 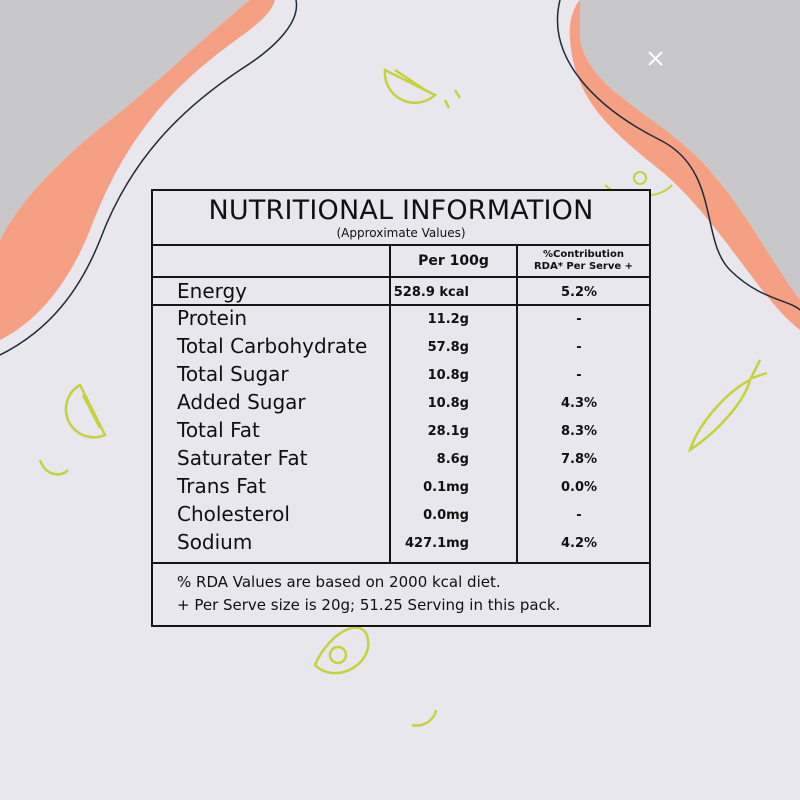 I want to click on table-row: Protein 11.2g -, so click(x=401, y=318).